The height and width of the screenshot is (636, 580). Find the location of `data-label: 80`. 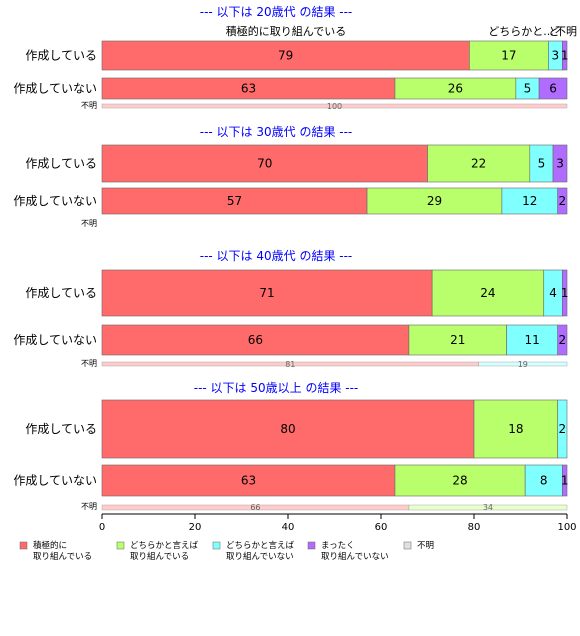

data-label: 80 is located at coordinates (287, 429).